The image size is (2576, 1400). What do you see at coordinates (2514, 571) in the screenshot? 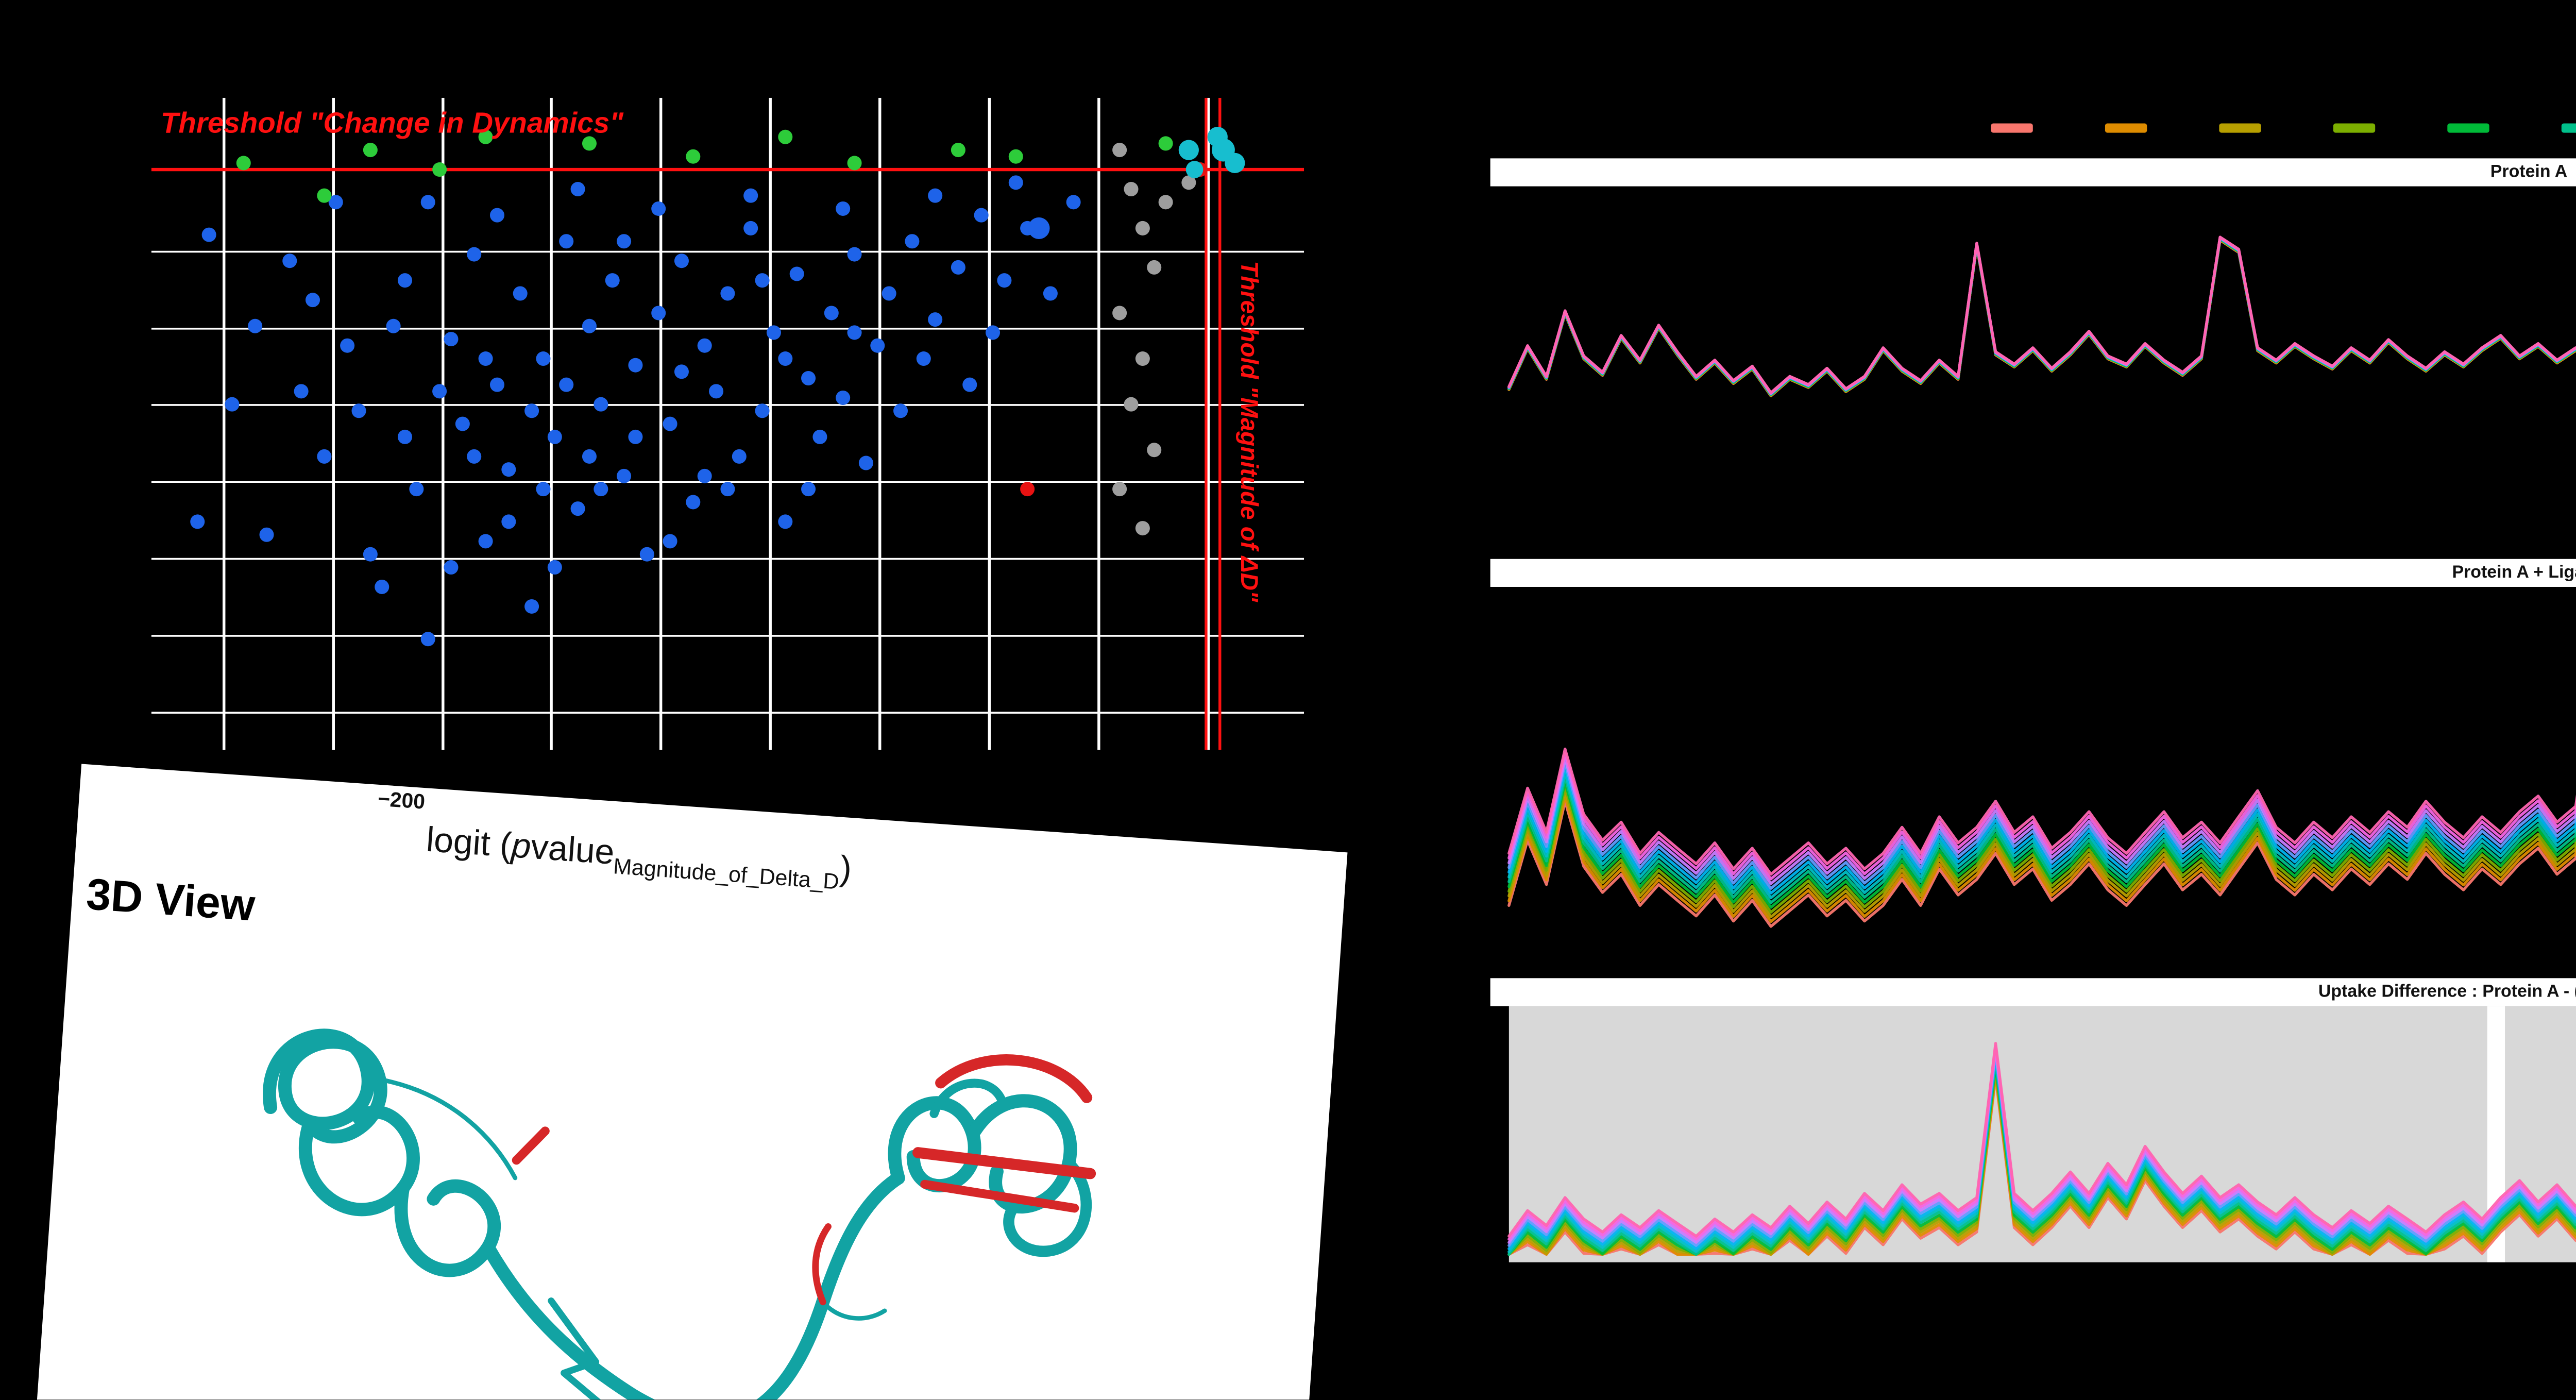
I see `panel-title-protein-a-ligand-text: Protein A + Ligand` at bounding box center [2514, 571].